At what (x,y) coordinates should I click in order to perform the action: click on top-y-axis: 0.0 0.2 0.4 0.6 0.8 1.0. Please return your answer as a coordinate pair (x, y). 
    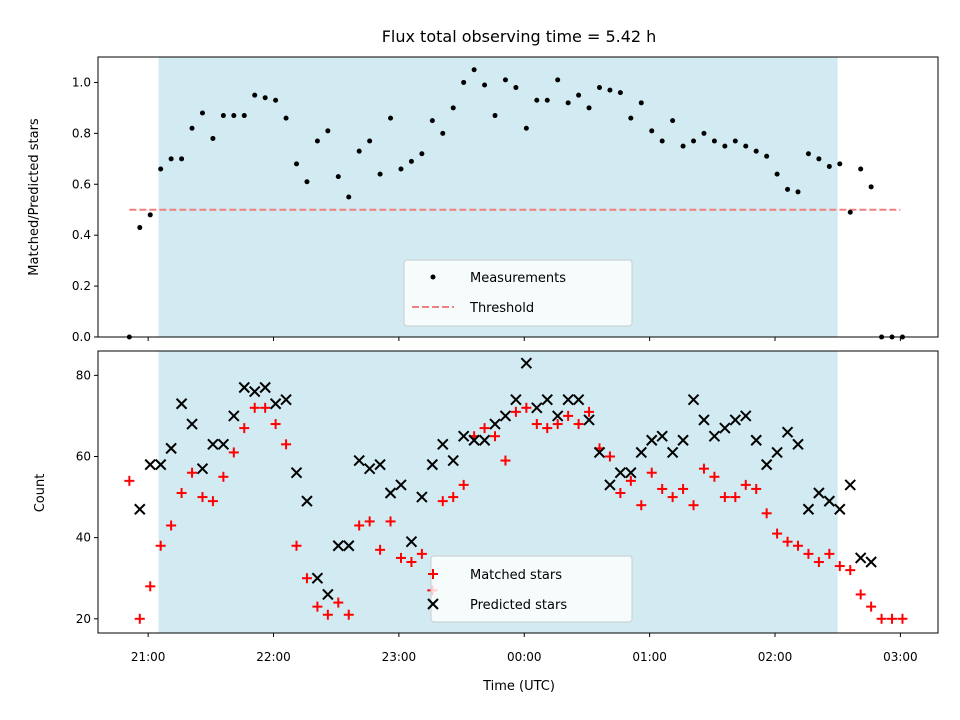
    Looking at the image, I should click on (85, 209).